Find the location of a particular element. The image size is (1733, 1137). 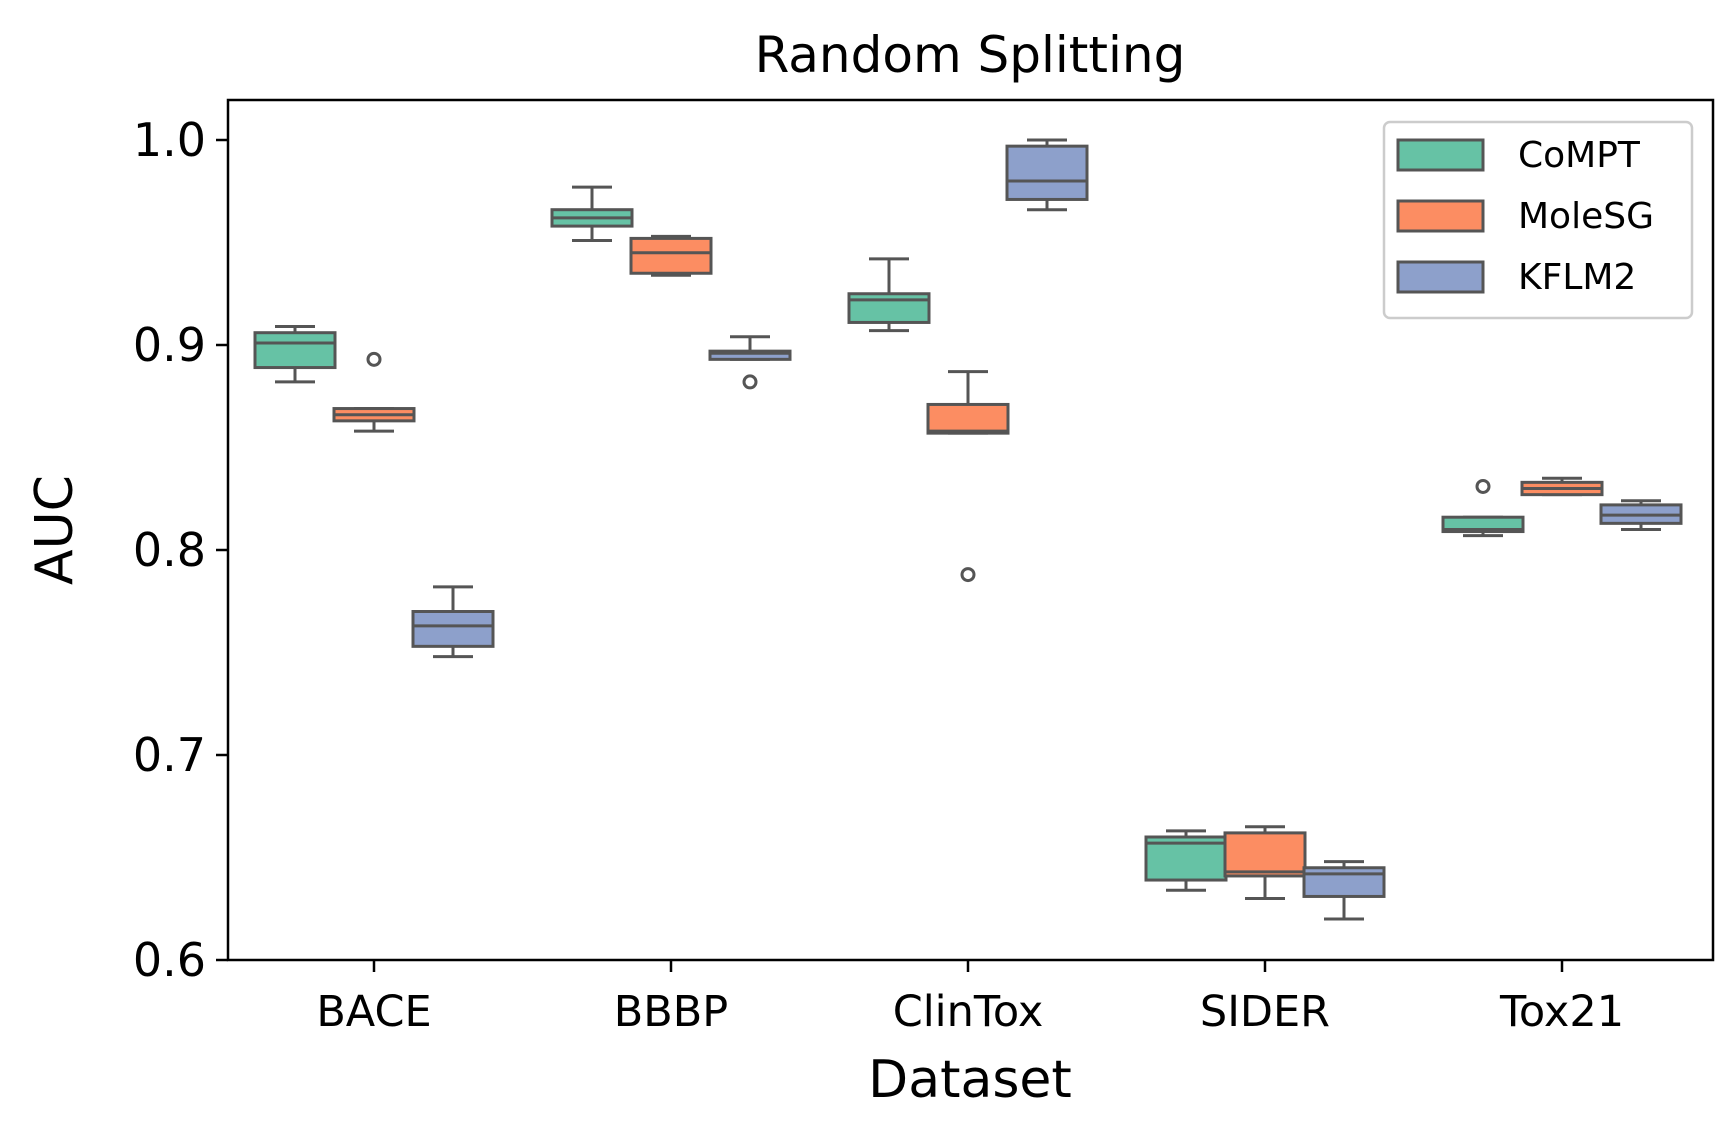

x-axis: BACE BBBP ClinTox SIDER Tox21 is located at coordinates (970, 998).